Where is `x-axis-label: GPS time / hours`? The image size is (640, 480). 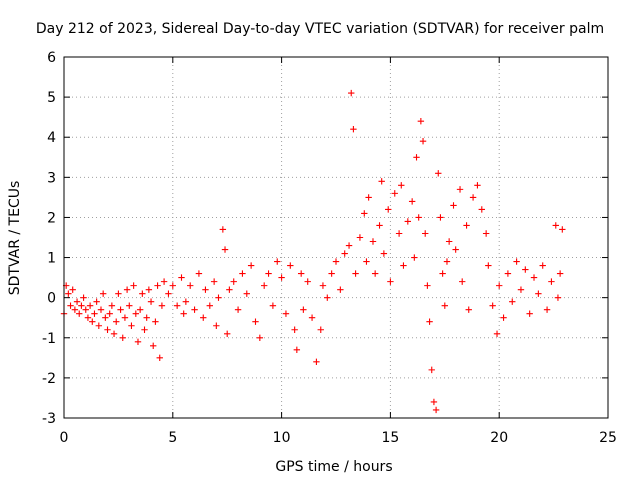 x-axis-label: GPS time / hours is located at coordinates (333, 467).